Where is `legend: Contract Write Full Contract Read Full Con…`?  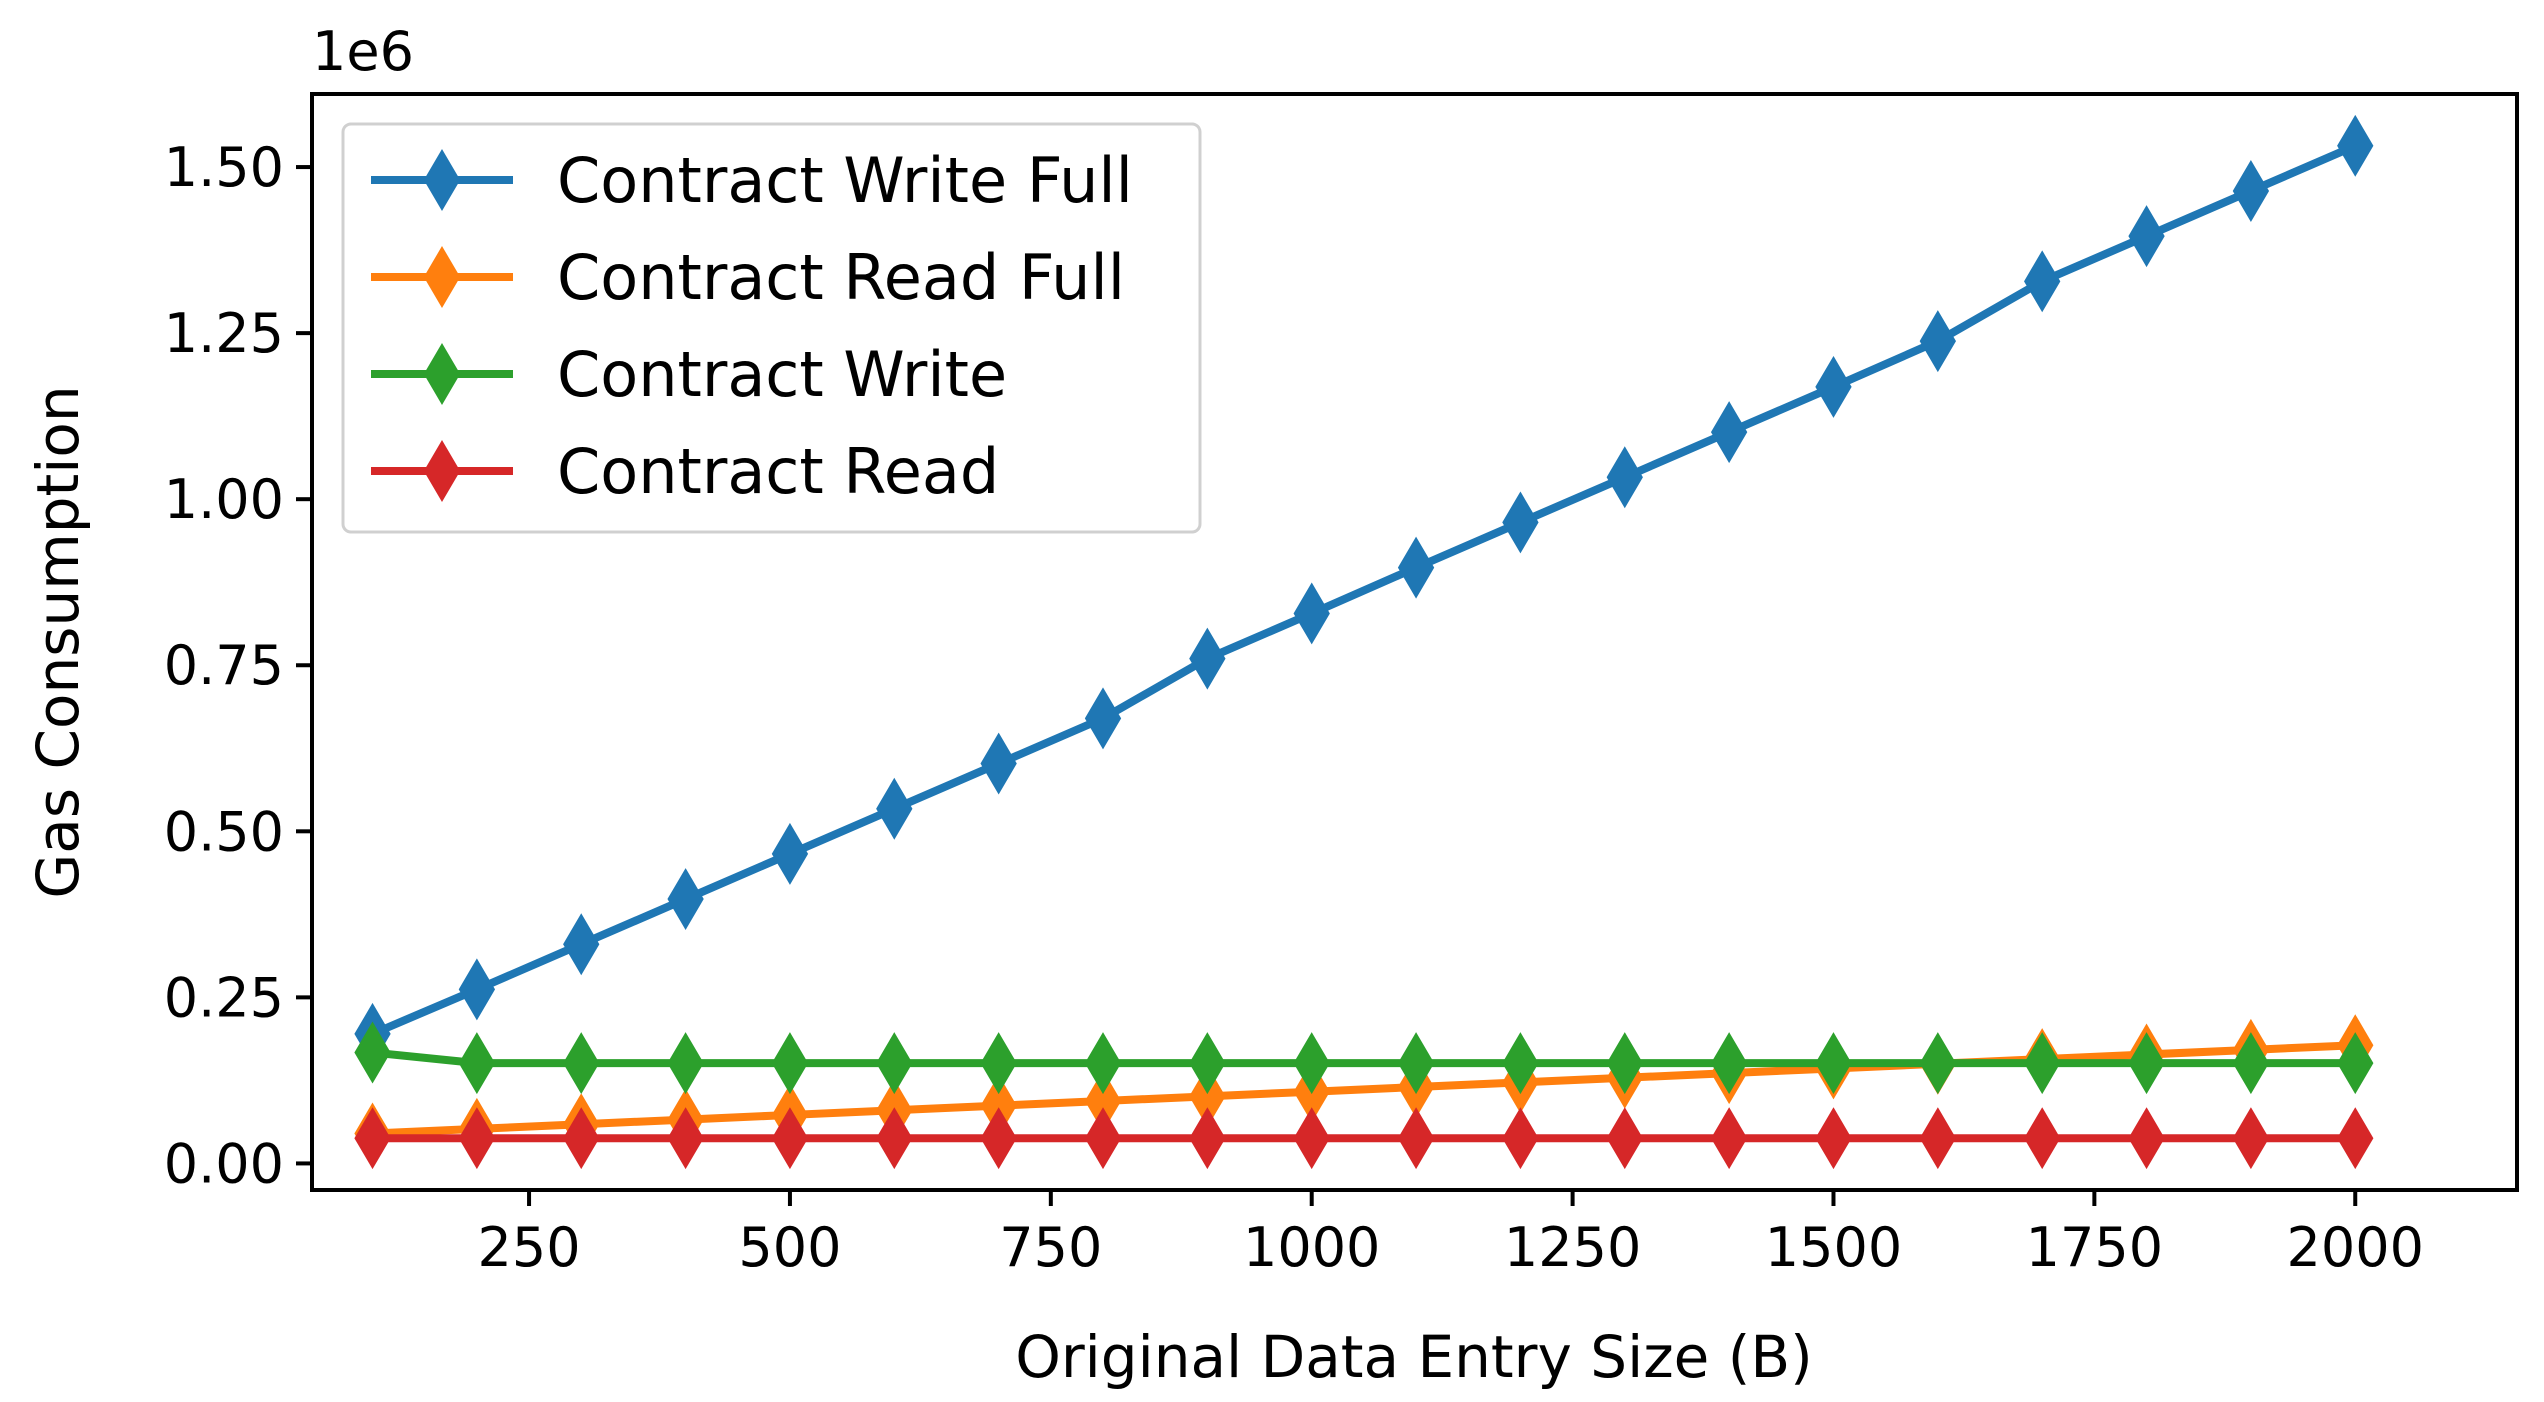
legend: Contract Write Full Contract Read Full Con… is located at coordinates (771, 328).